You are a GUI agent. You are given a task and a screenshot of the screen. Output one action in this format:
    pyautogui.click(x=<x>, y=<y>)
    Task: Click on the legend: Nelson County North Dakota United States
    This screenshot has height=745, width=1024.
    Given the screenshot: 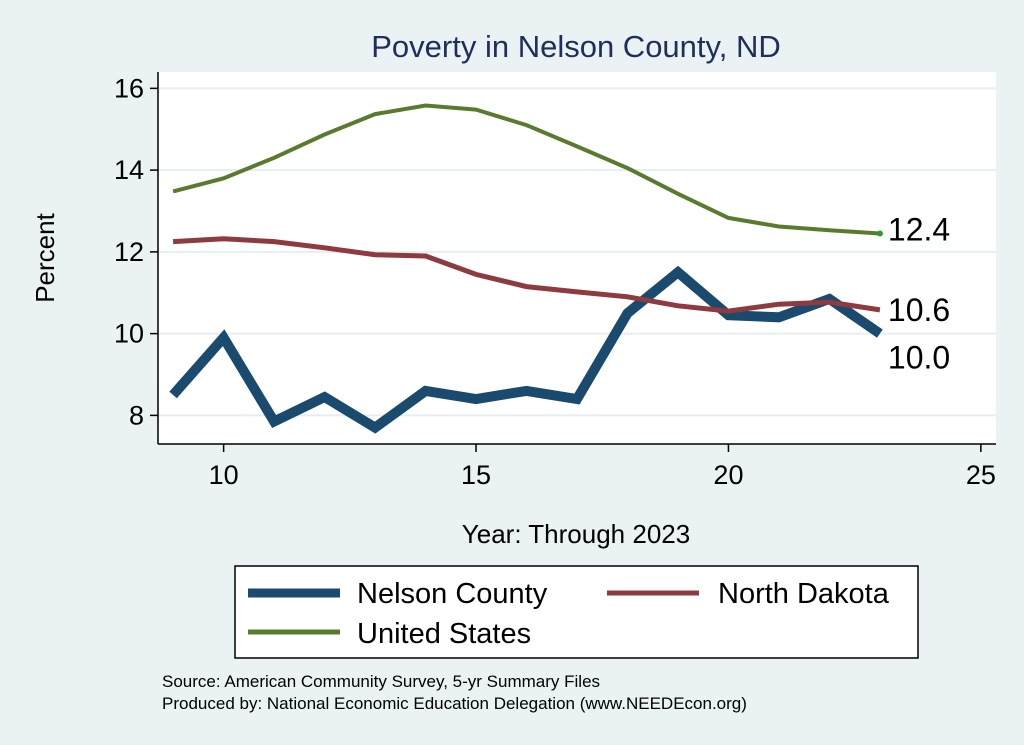 What is the action you would take?
    pyautogui.click(x=576, y=612)
    